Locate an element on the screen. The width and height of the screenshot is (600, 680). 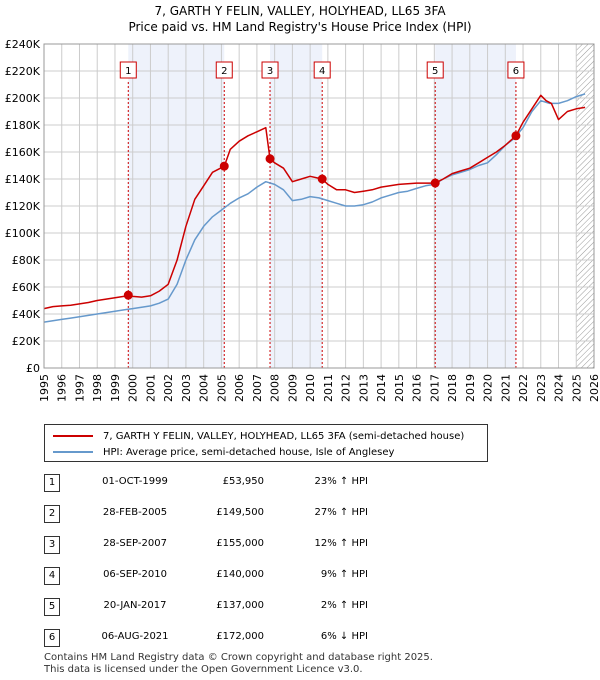
sale-price: £53,950 is located at coordinates (243, 481).